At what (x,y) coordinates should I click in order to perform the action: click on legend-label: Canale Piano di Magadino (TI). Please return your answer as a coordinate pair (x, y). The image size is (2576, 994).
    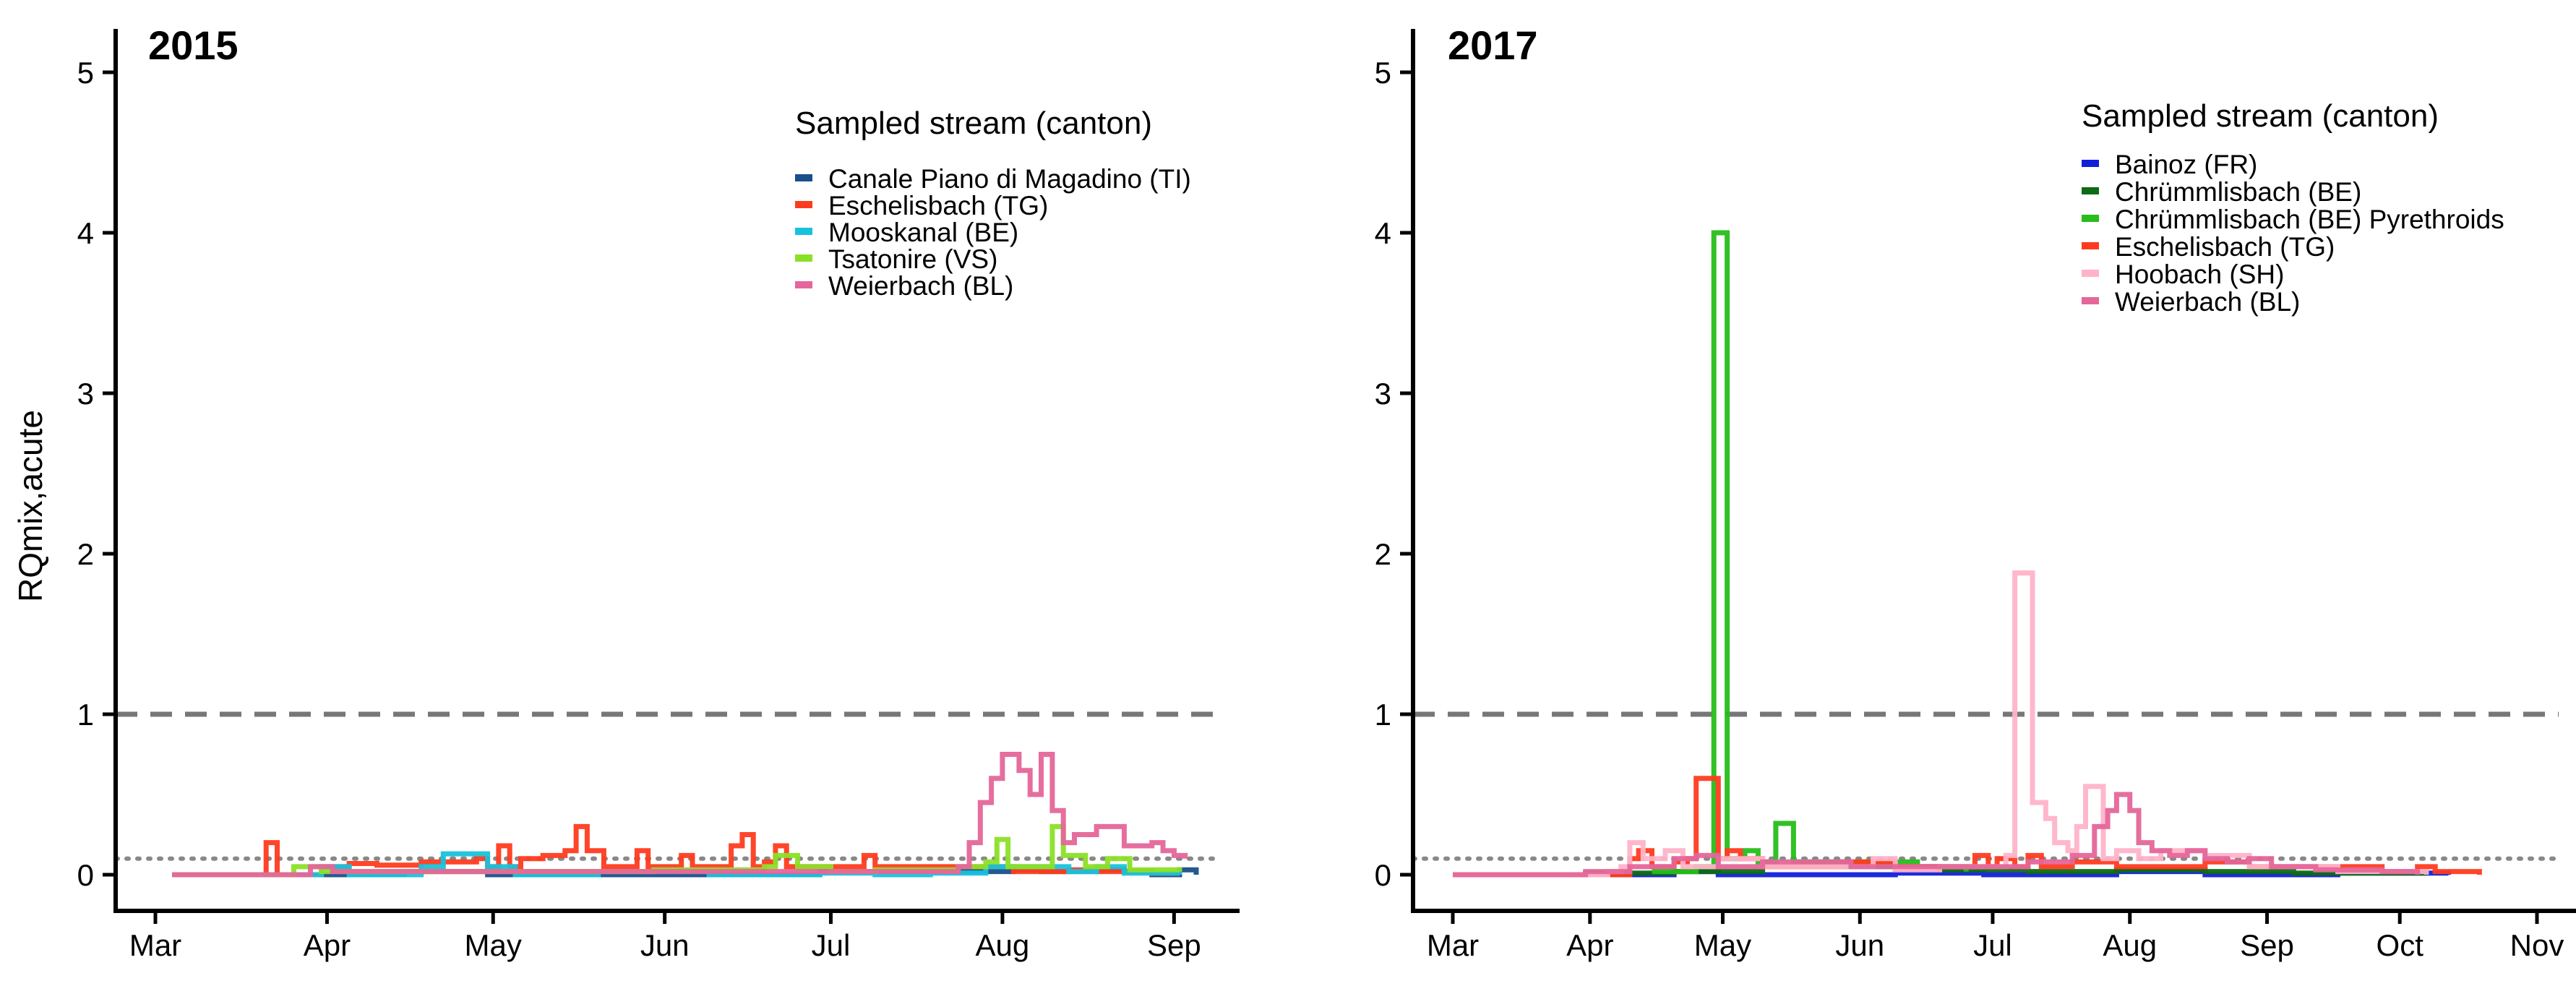
    Looking at the image, I should click on (1010, 179).